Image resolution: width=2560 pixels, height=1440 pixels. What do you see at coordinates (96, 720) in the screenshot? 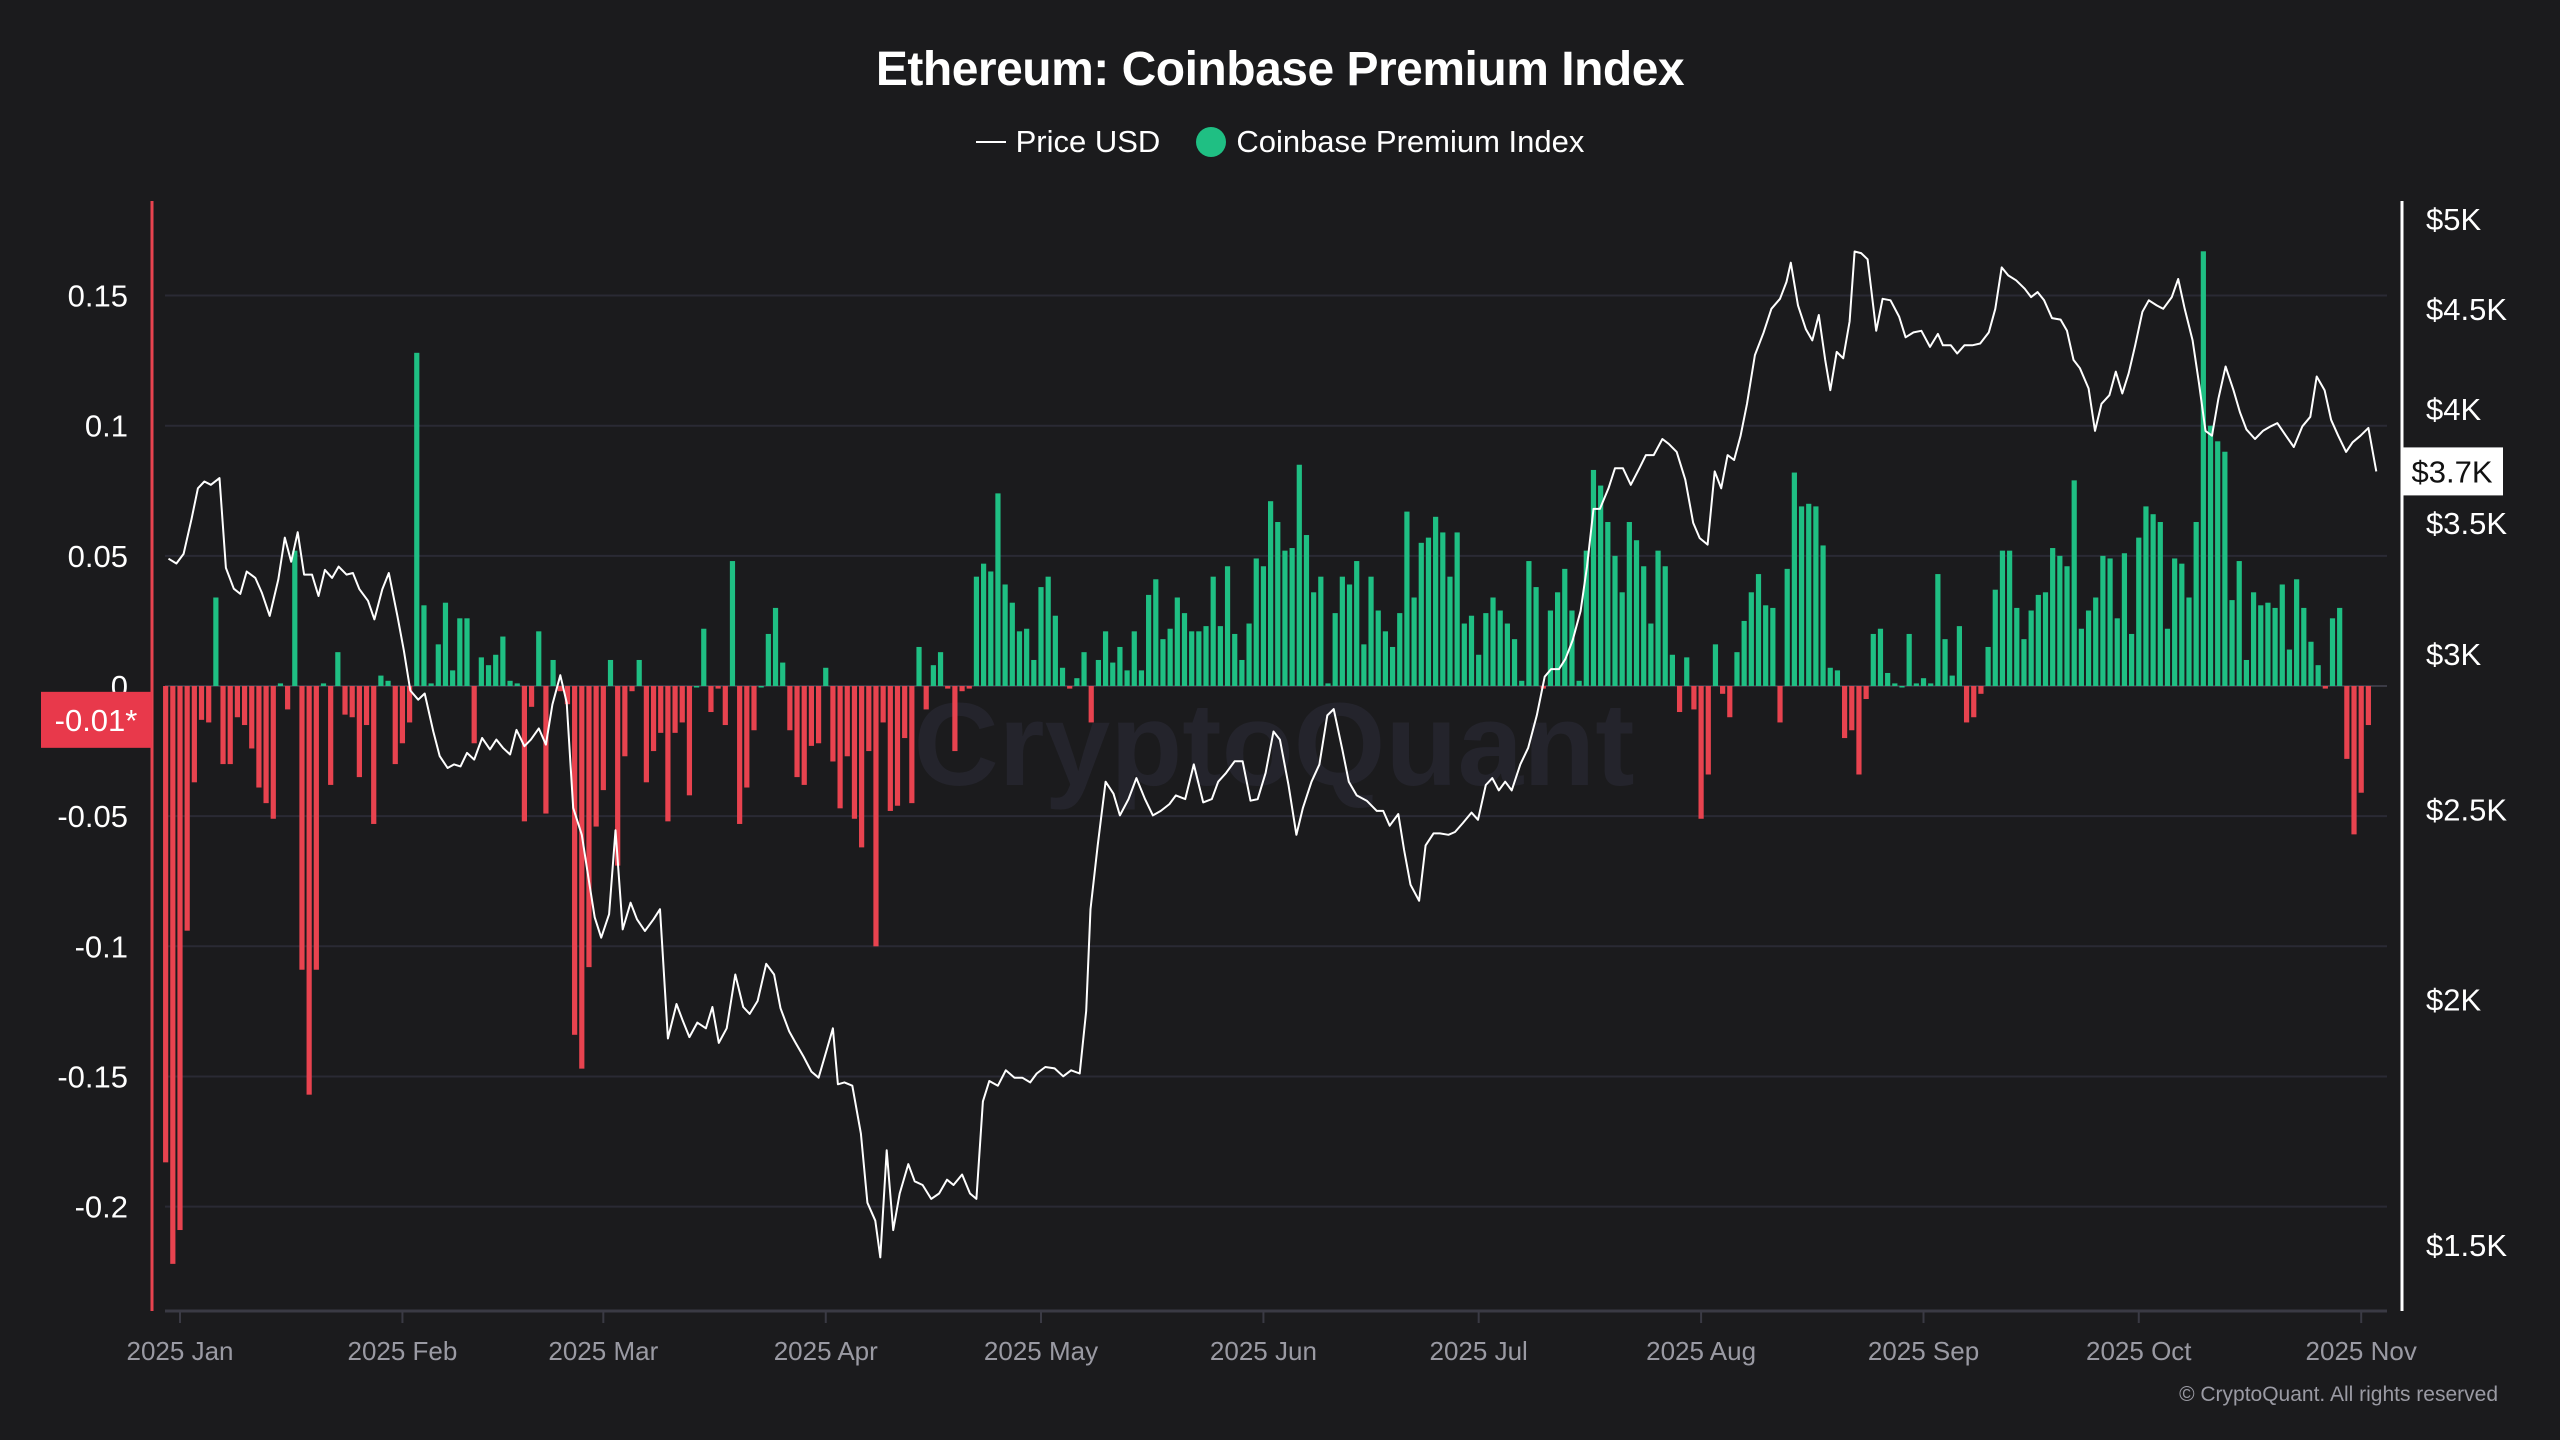
I see `last-premium-label: -0.01*` at bounding box center [96, 720].